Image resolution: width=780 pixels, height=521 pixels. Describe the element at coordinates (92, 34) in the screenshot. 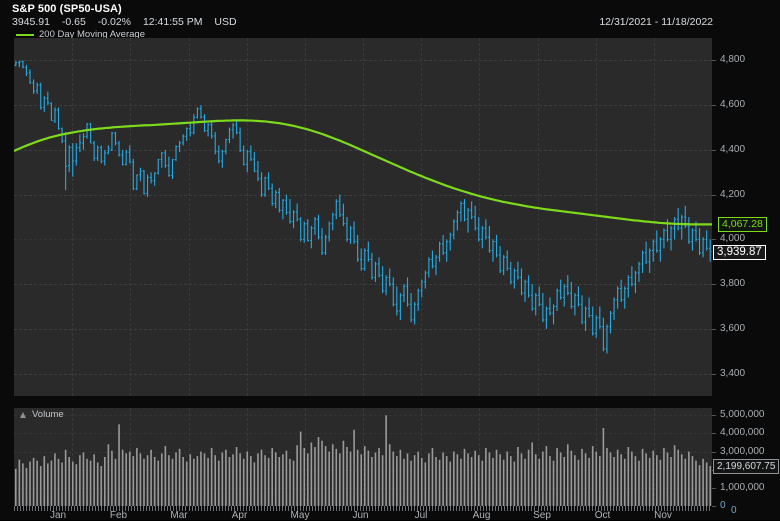

I see `legend-label: 200 Day Moving Average` at that location.